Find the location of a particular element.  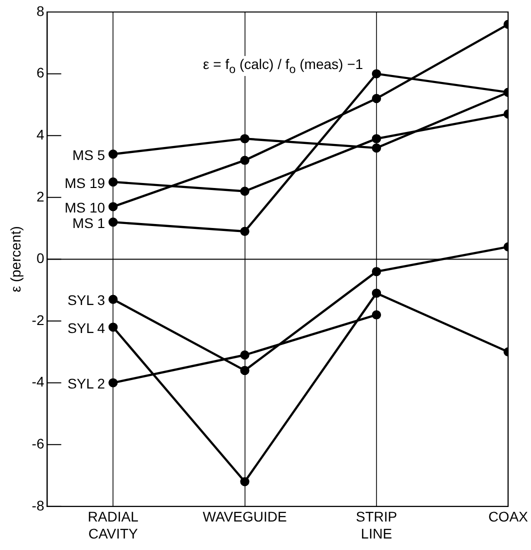

y-tick-label: 4 is located at coordinates (40, 134).